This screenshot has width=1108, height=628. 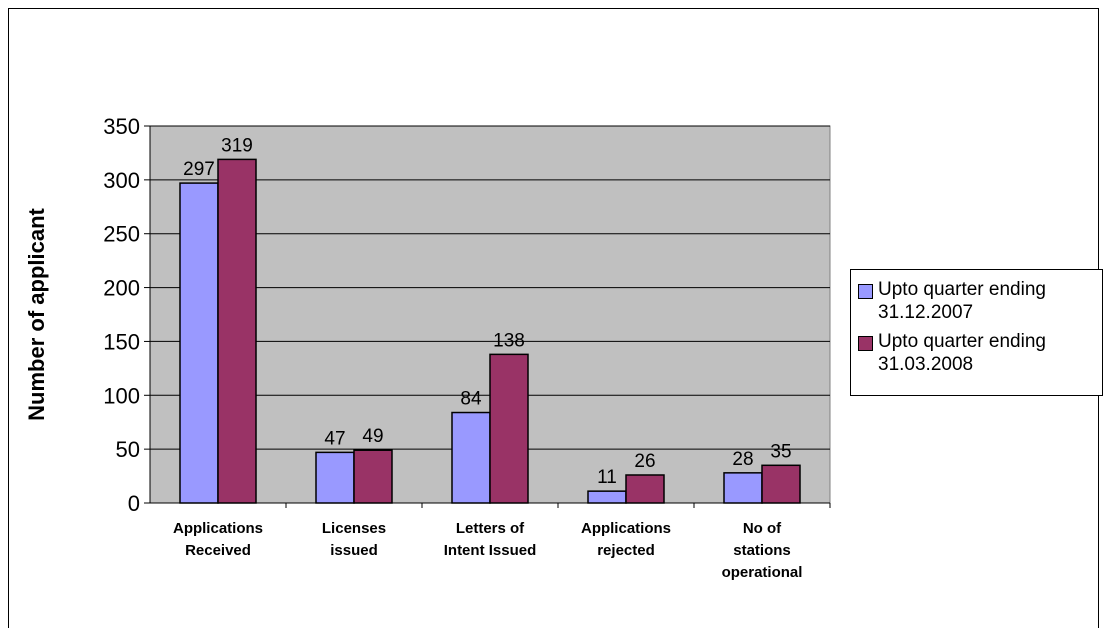 What do you see at coordinates (962, 289) in the screenshot?
I see `legend-label-series-1-line1: Upto quarter ending` at bounding box center [962, 289].